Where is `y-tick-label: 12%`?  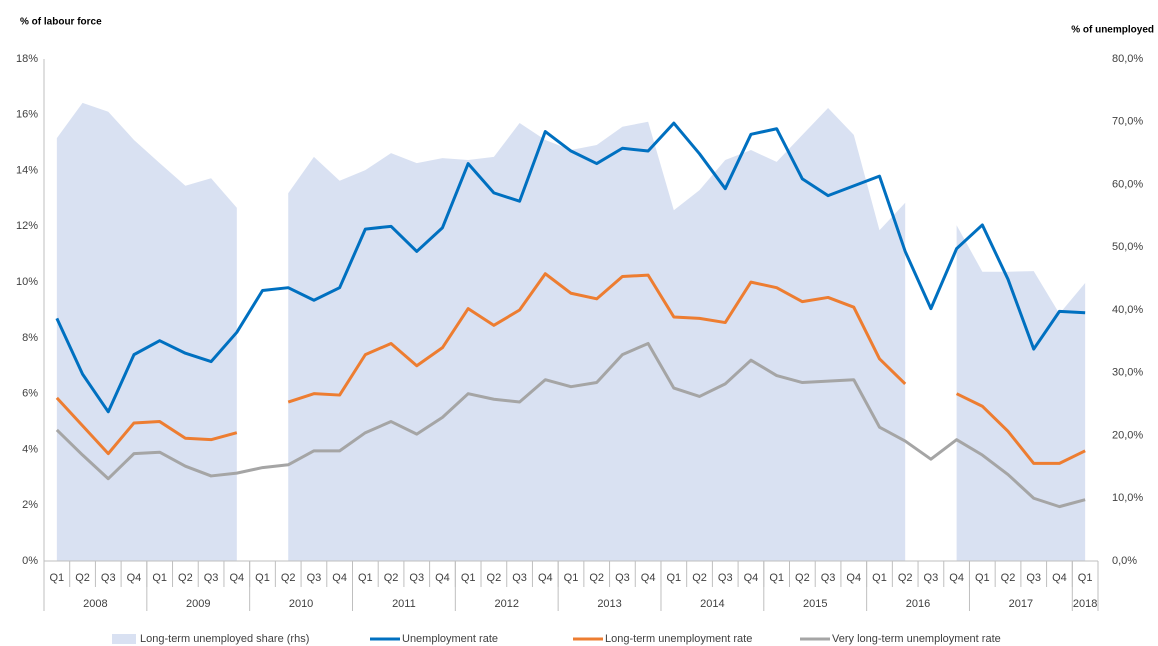 y-tick-label: 12% is located at coordinates (27, 226).